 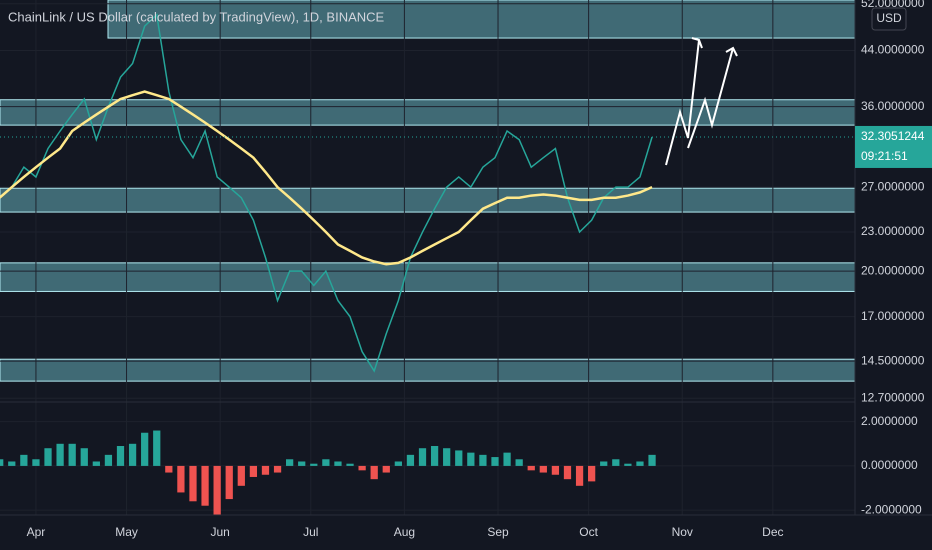 I want to click on x-tick-label: Sep, so click(x=498, y=532).